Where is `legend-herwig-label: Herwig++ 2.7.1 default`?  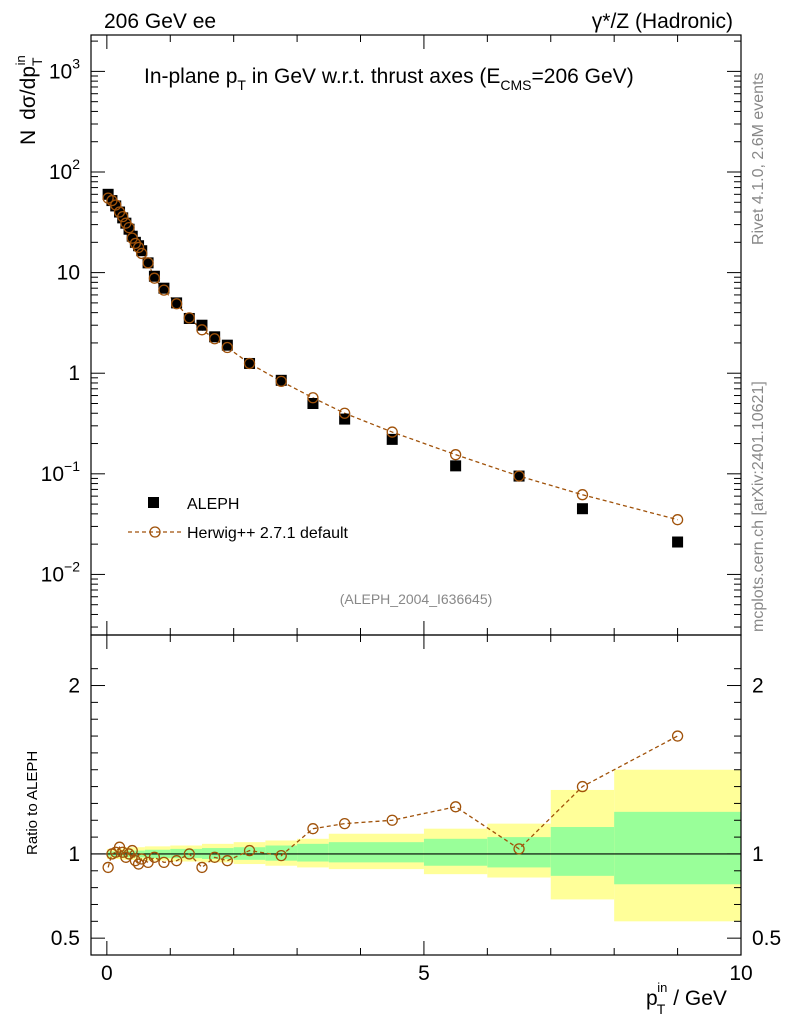
legend-herwig-label: Herwig++ 2.7.1 default is located at coordinates (268, 533).